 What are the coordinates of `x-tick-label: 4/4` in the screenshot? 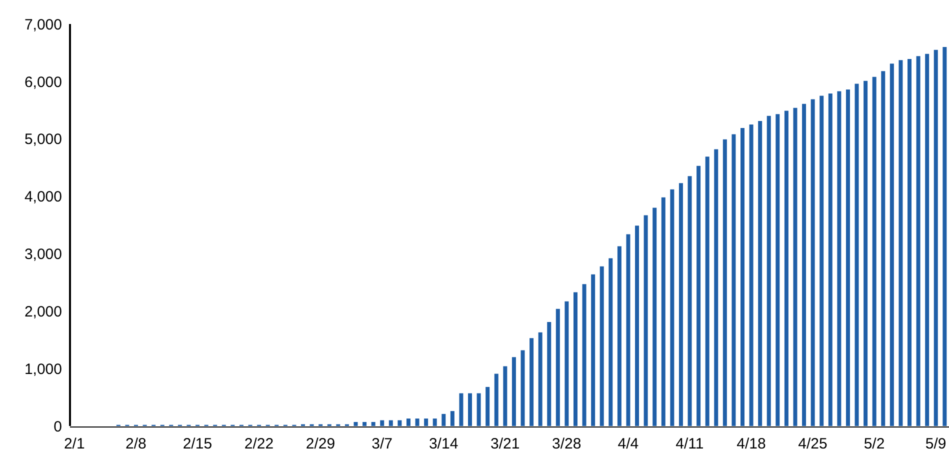 It's located at (628, 444).